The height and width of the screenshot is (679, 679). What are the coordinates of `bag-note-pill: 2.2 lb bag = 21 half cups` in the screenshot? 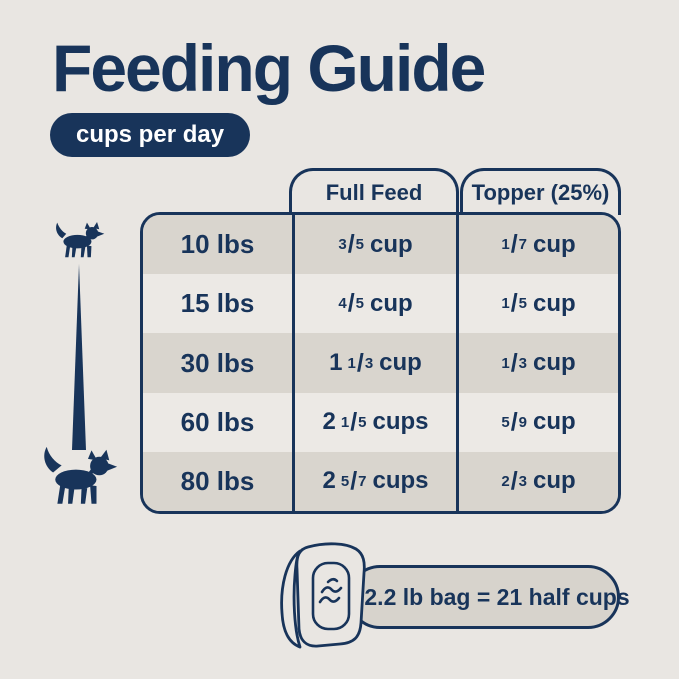 It's located at (489, 597).